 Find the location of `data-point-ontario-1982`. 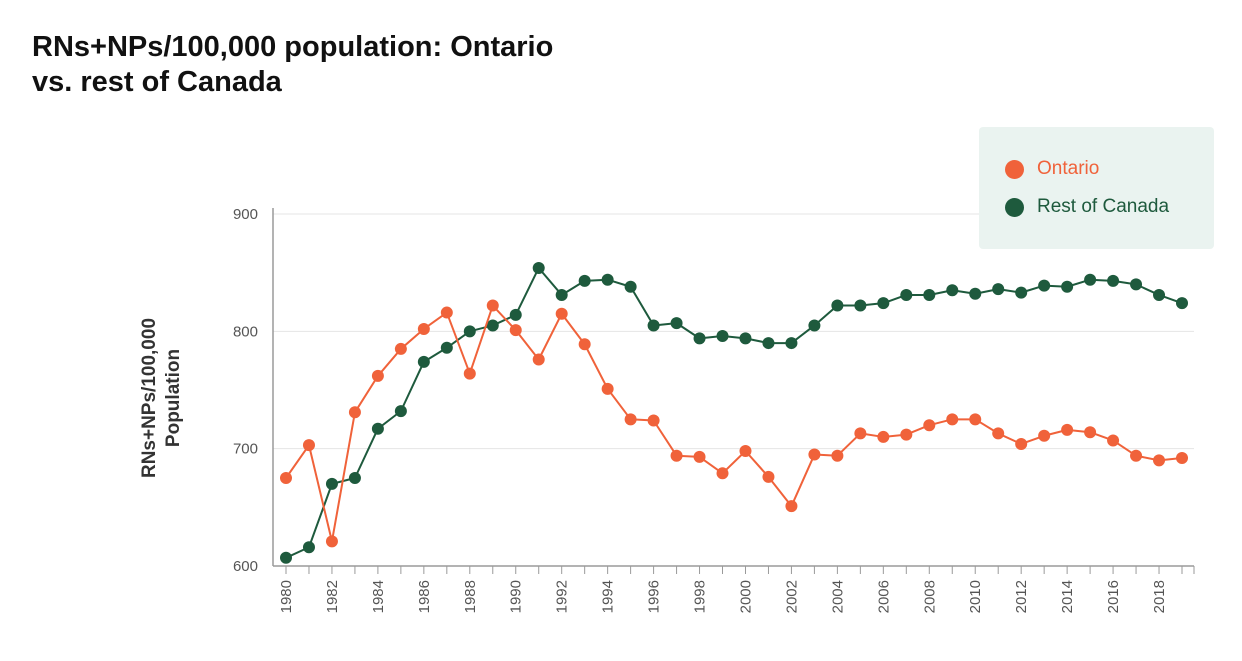

data-point-ontario-1982 is located at coordinates (331, 541).